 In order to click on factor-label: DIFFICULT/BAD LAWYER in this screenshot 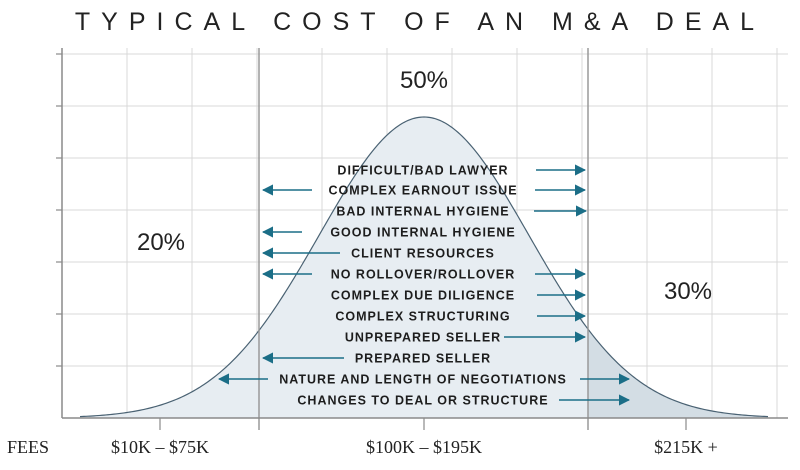, I will do `click(422, 171)`.